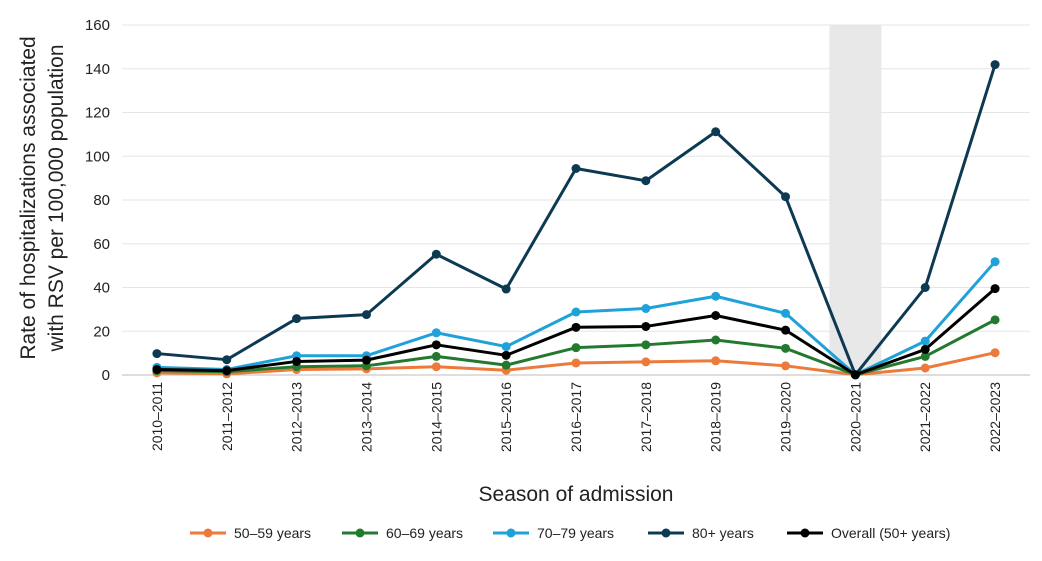 The width and height of the screenshot is (1042, 561). What do you see at coordinates (855, 417) in the screenshot?
I see `x-tick-label: 2020–2021` at bounding box center [855, 417].